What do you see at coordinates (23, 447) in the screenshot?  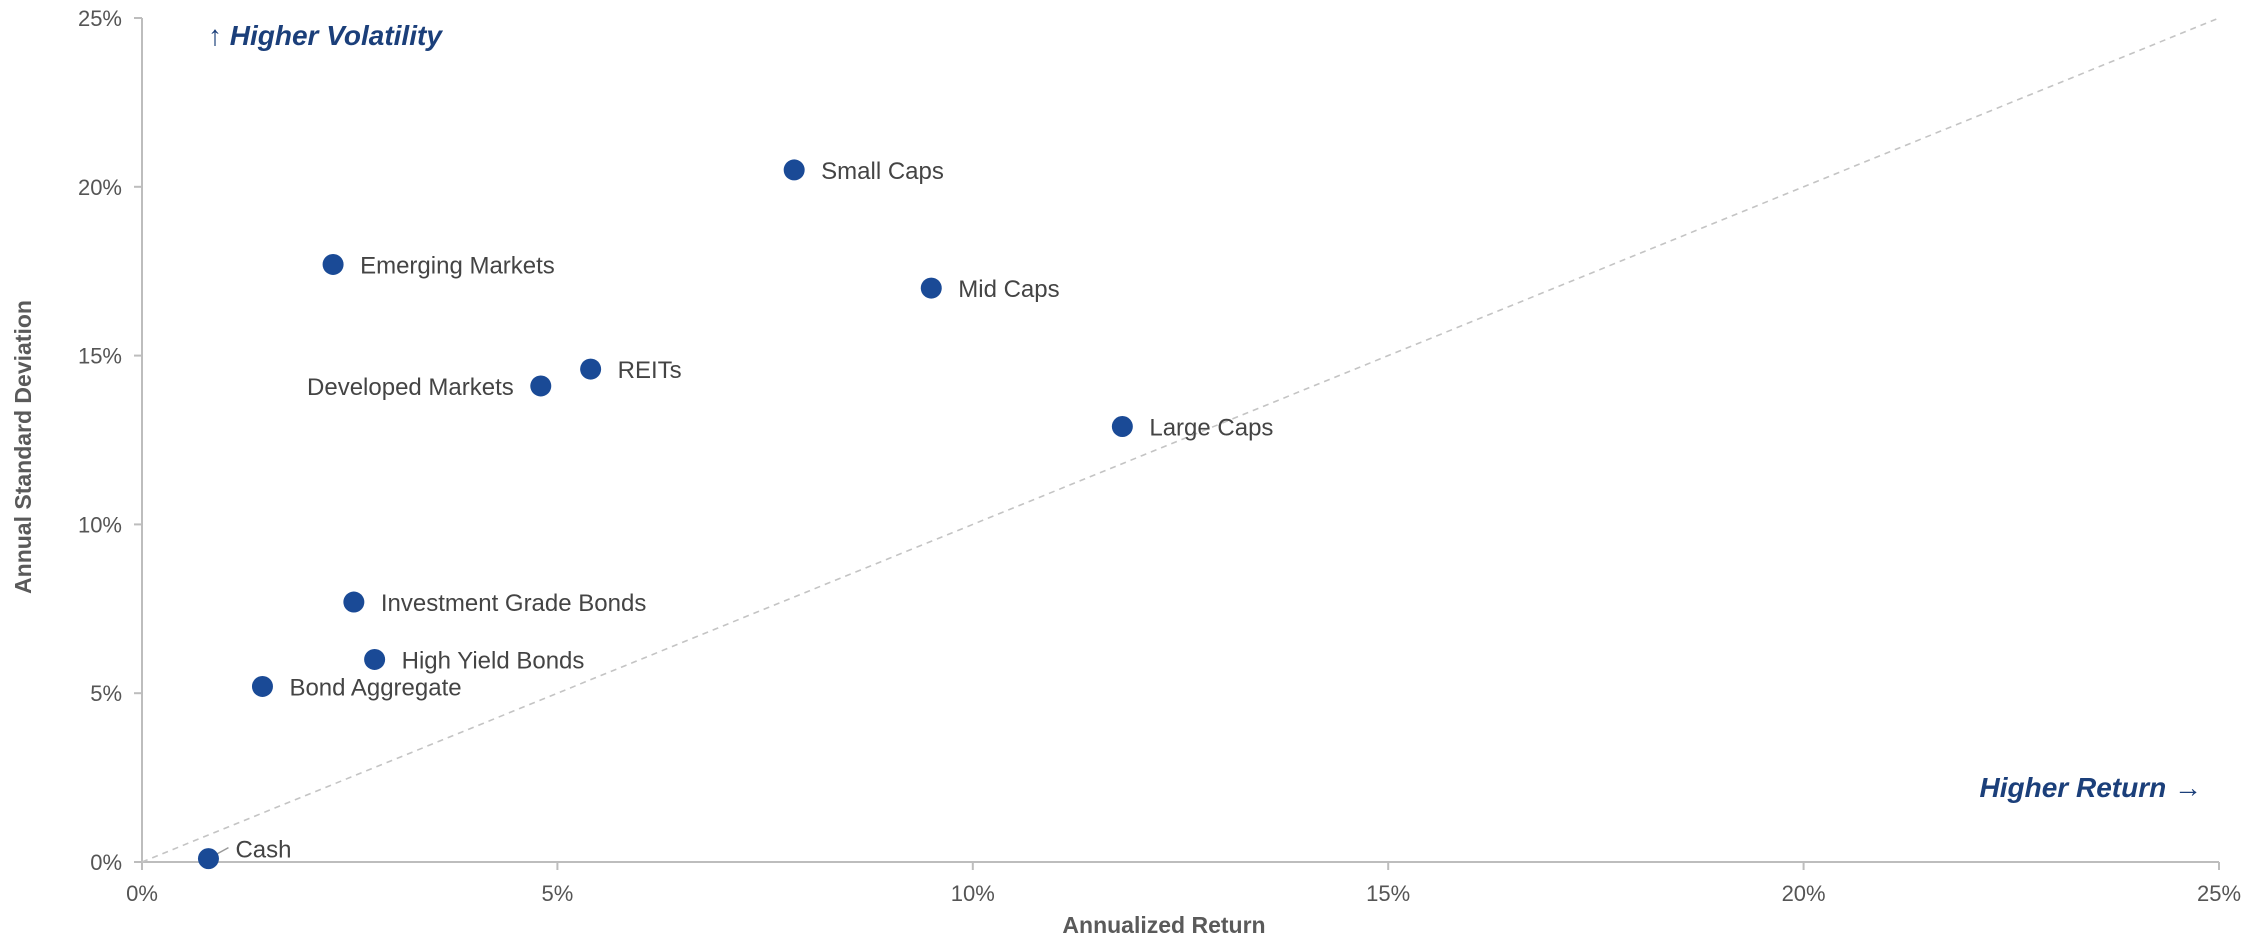 I see `y-axis-title: Annual Standard Deviation` at bounding box center [23, 447].